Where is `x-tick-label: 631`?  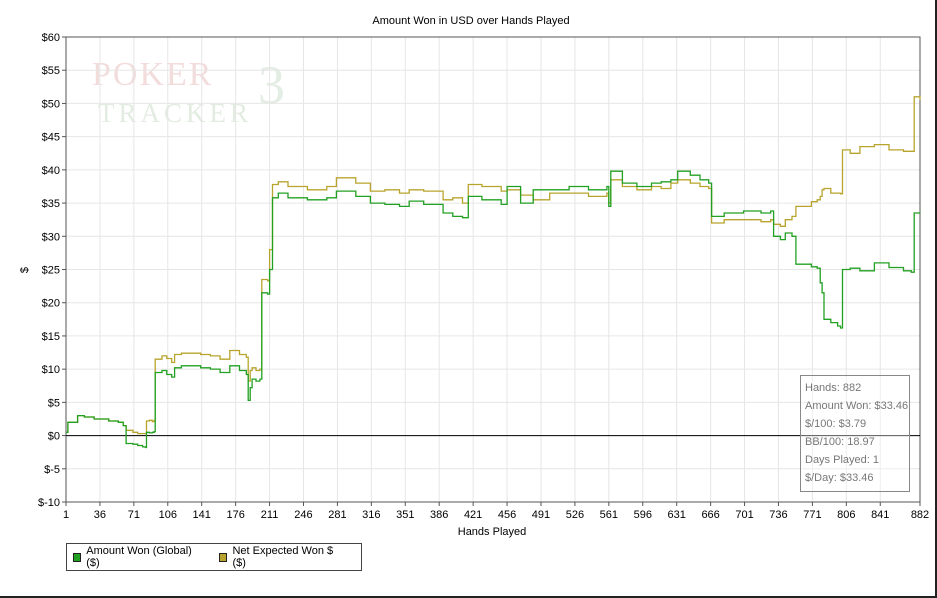
x-tick-label: 631 is located at coordinates (677, 515).